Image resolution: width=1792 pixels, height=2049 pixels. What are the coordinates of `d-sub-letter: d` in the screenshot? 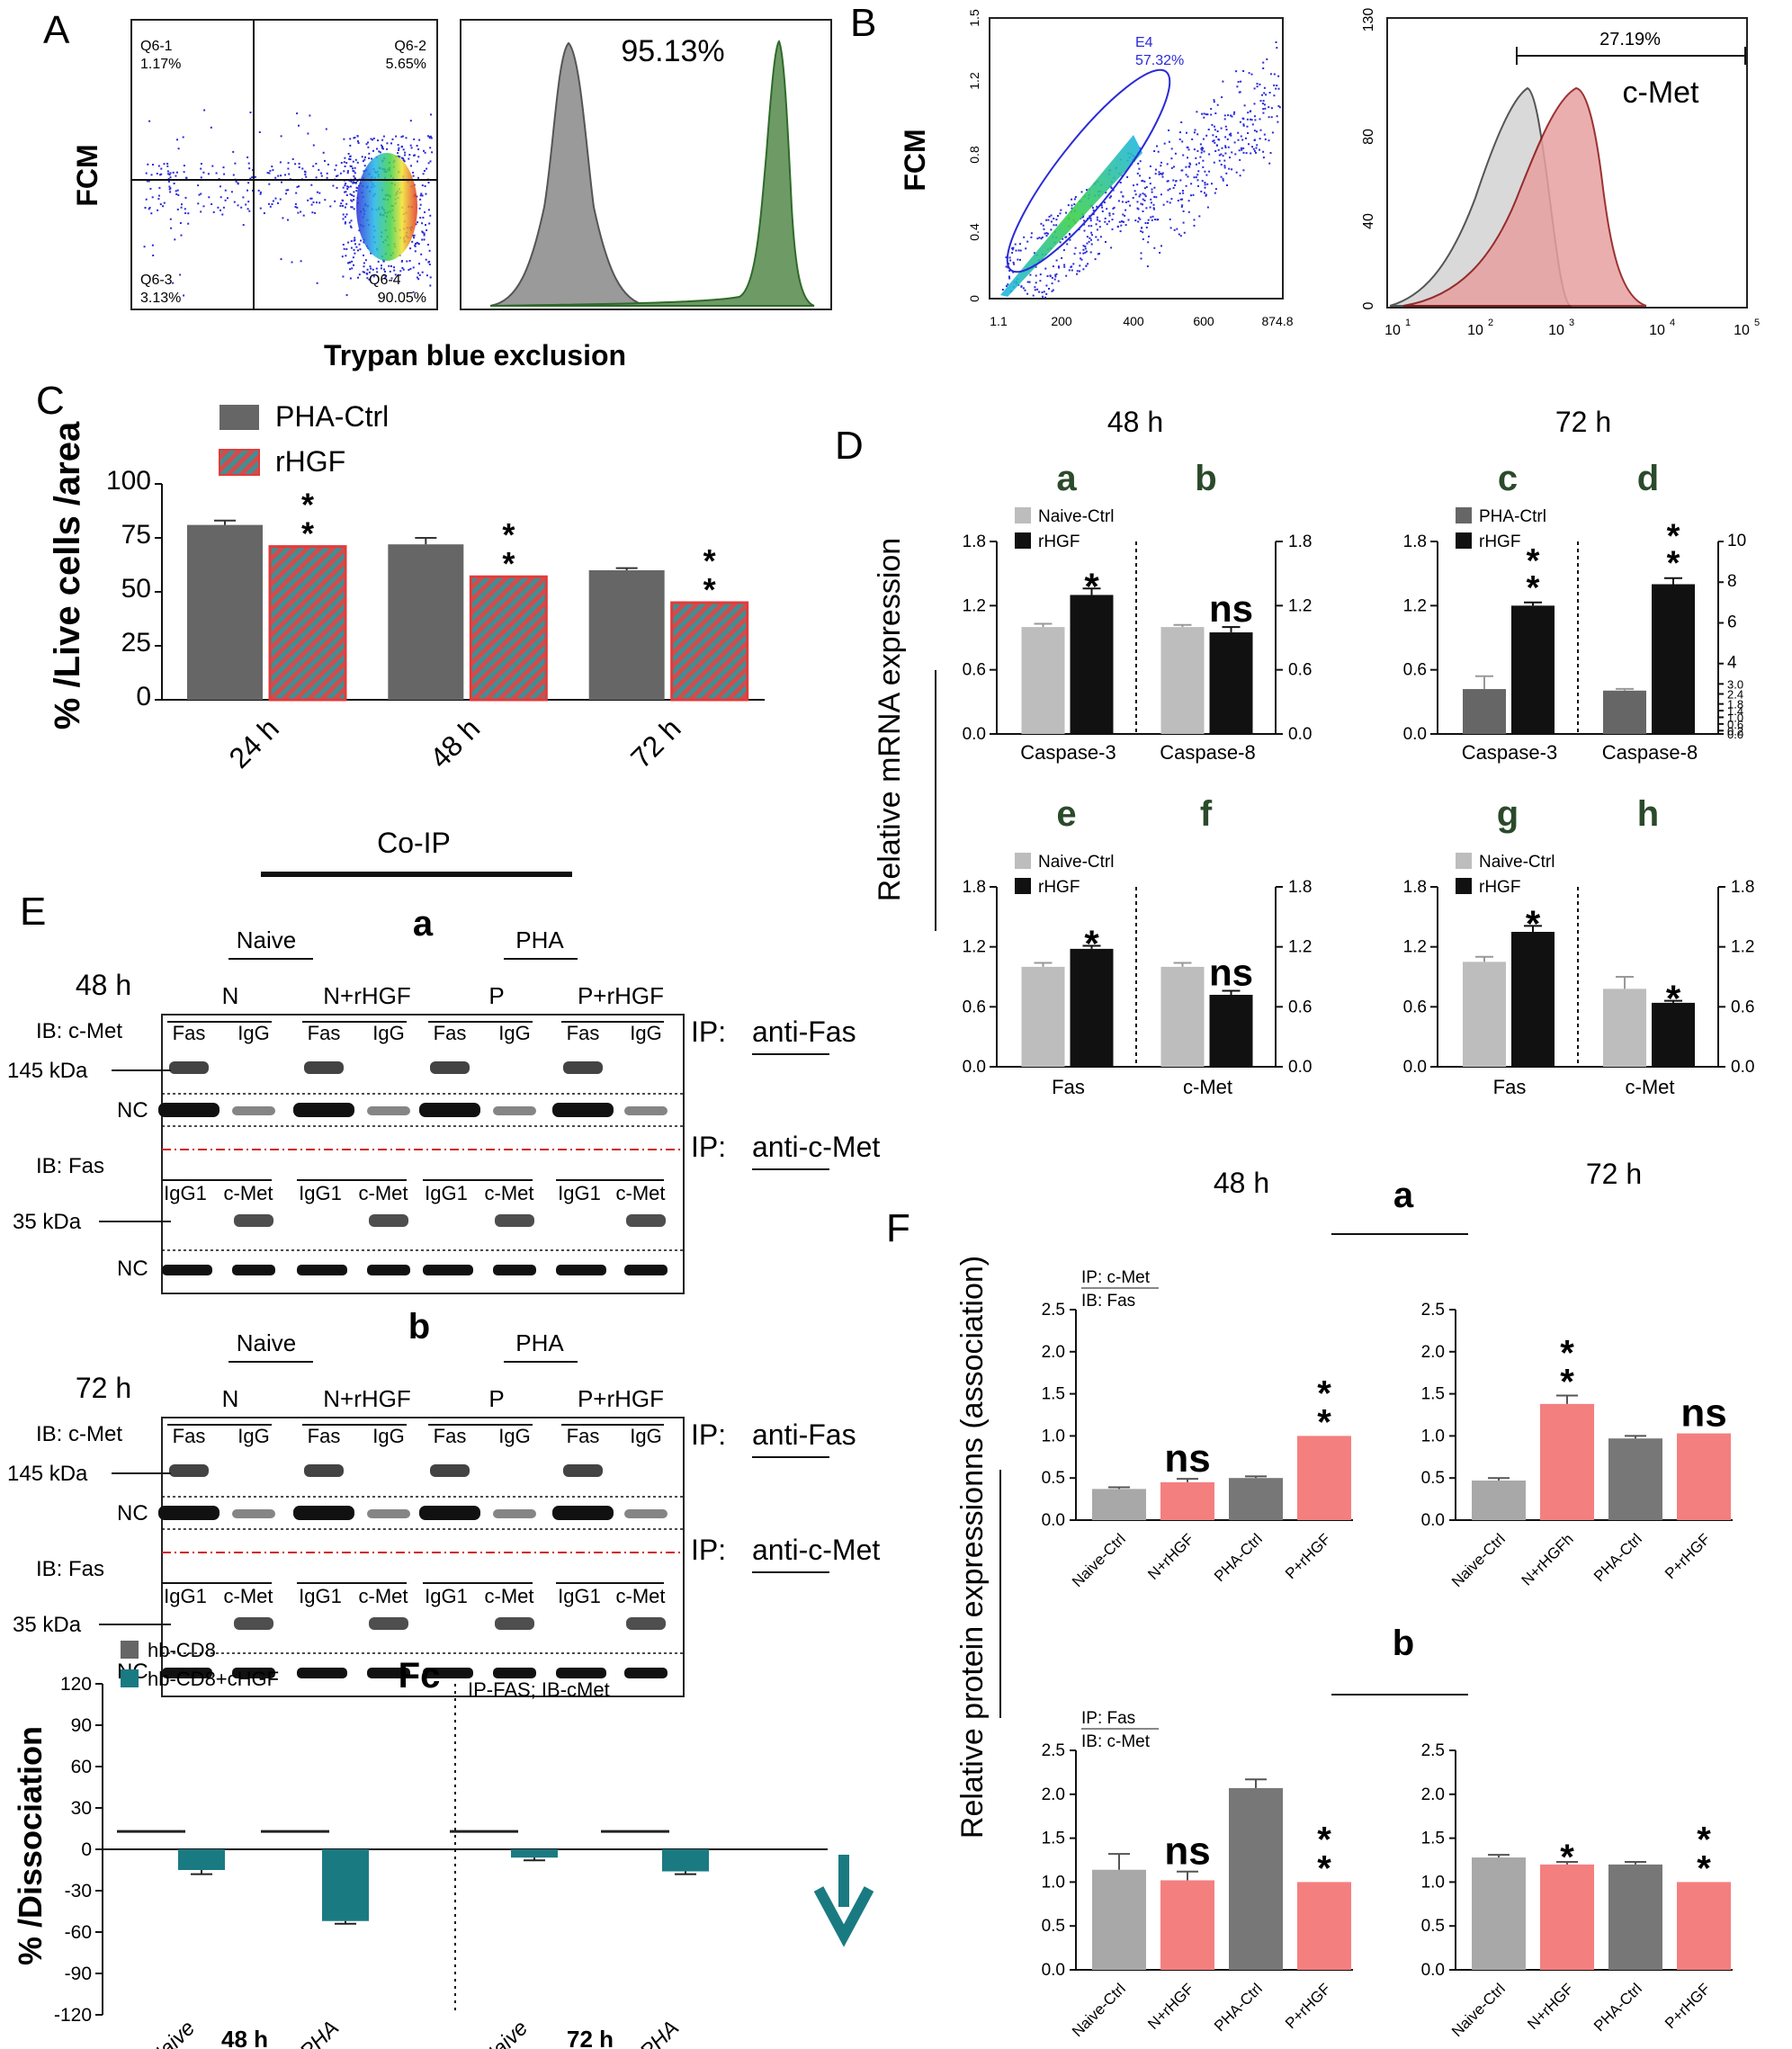 It's located at (1648, 479).